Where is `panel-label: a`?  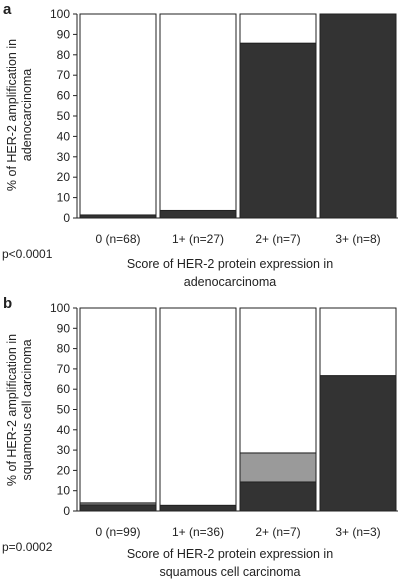
panel-label: a is located at coordinates (7, 9).